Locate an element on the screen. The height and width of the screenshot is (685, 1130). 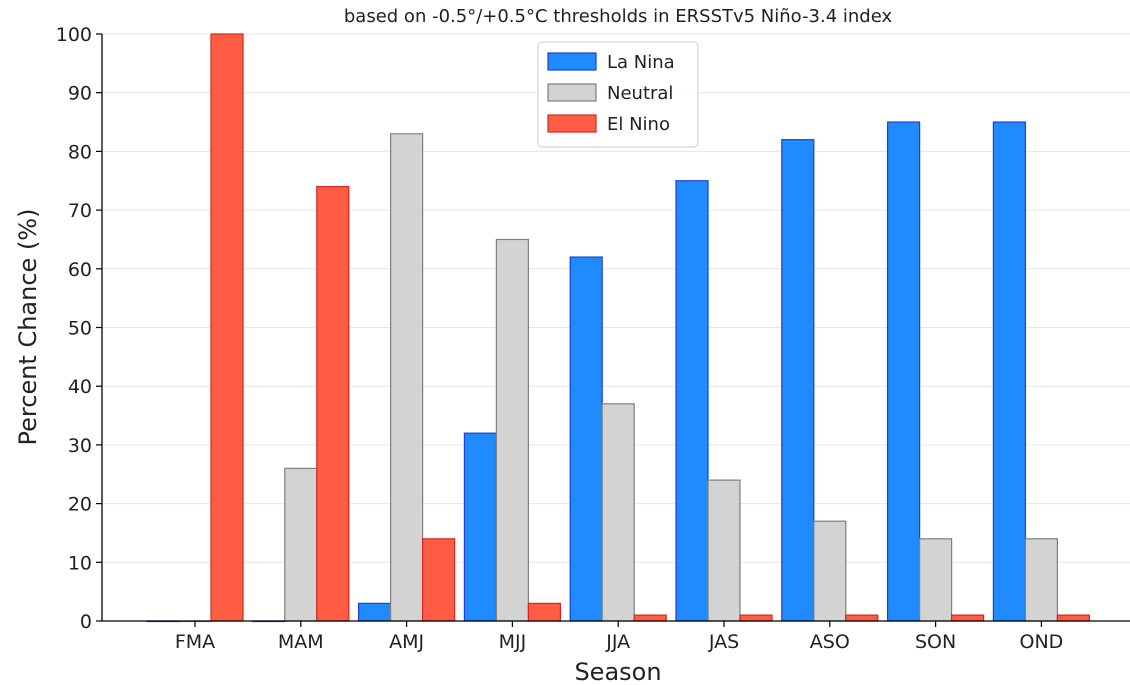
legend-swatch-el-nino is located at coordinates (572, 123).